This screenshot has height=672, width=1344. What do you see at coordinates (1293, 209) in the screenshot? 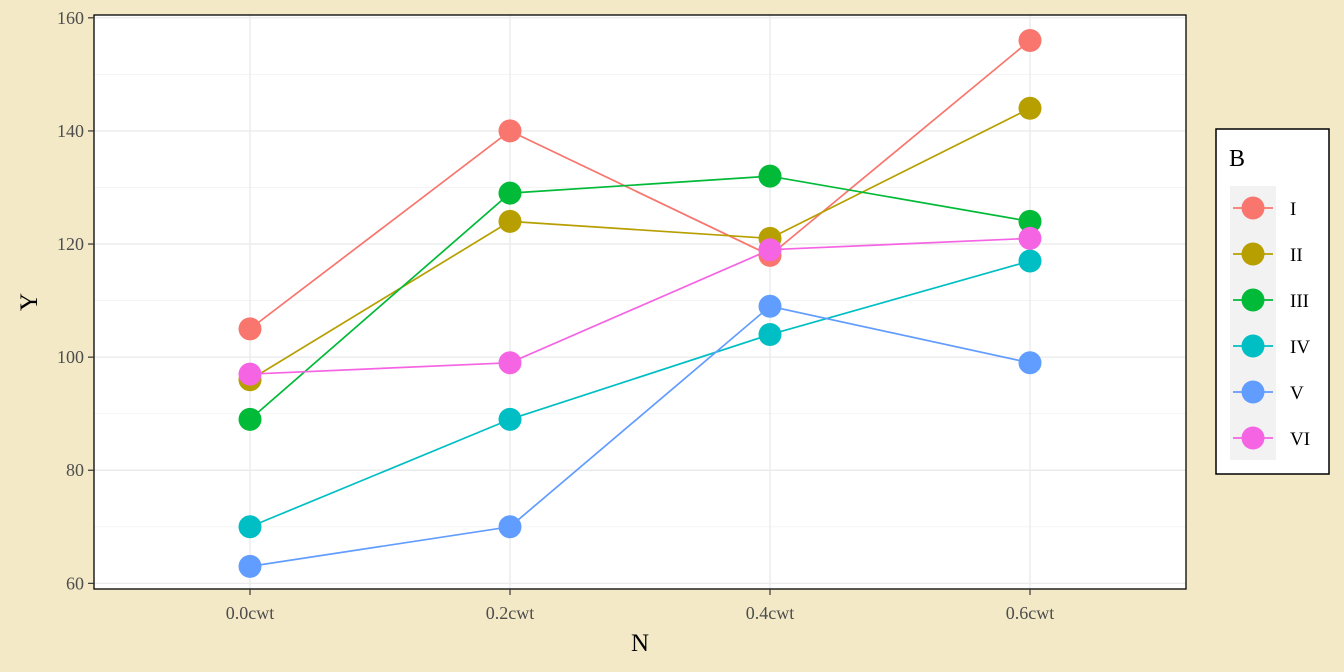
I see `legend-label-I: I` at bounding box center [1293, 209].